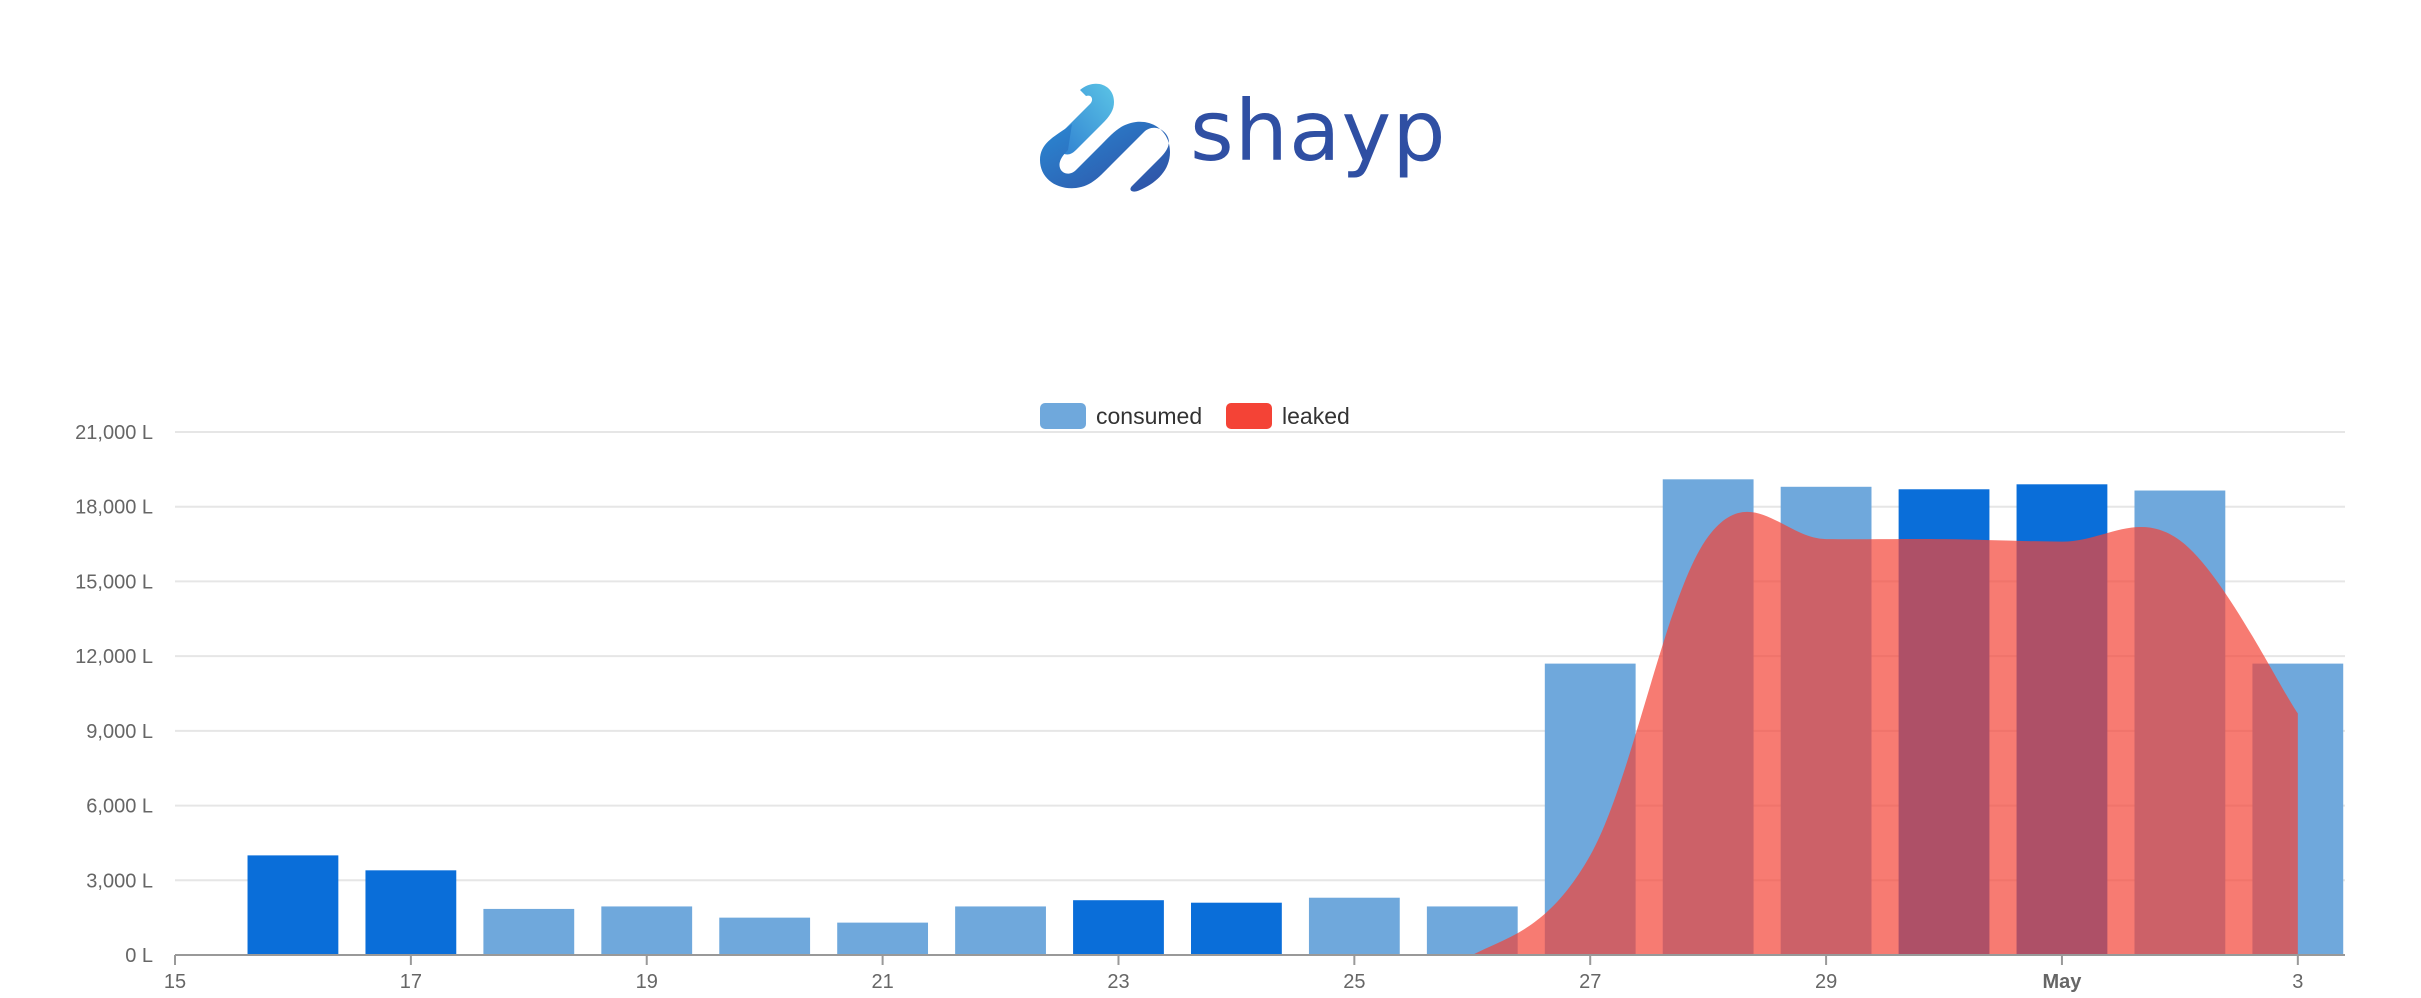 The image size is (2421, 998). What do you see at coordinates (1259, 959) in the screenshot?
I see `axes` at bounding box center [1259, 959].